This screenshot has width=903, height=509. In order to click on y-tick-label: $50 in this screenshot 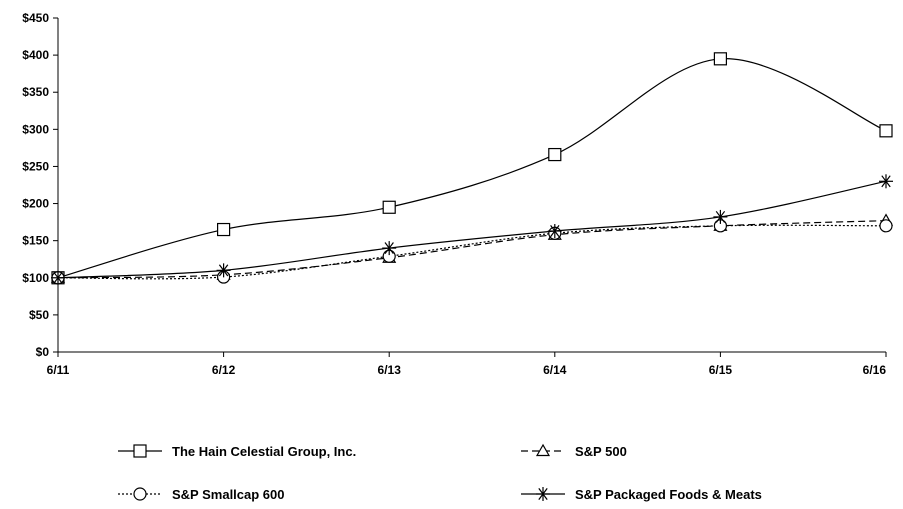, I will do `click(39, 315)`.